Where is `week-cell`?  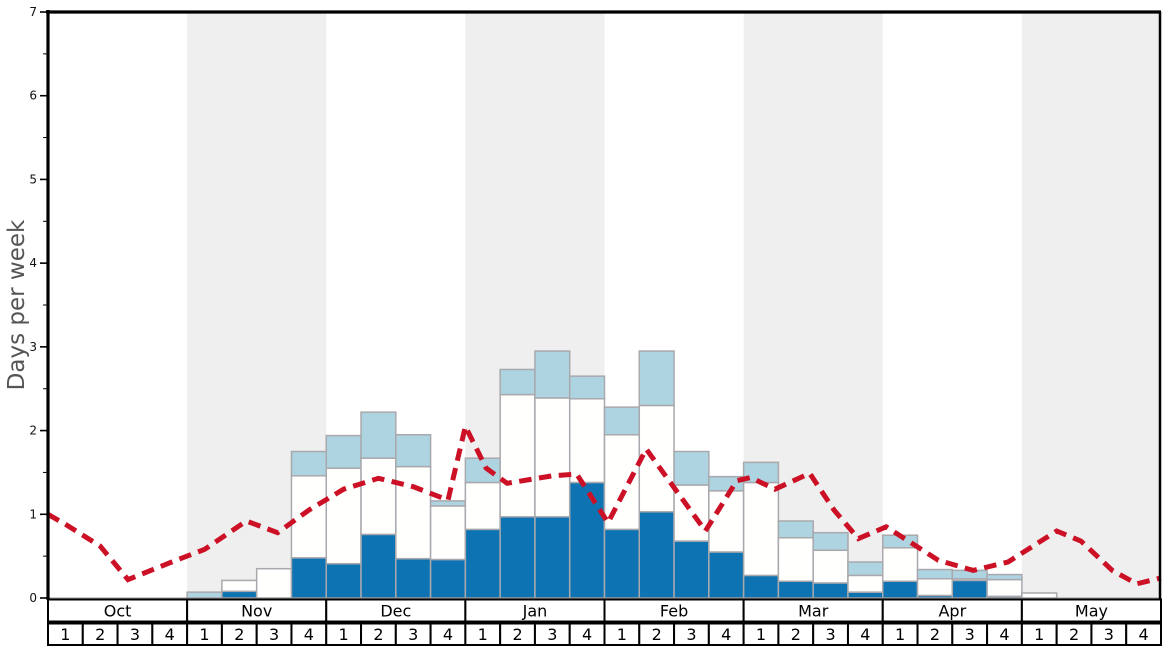 week-cell is located at coordinates (1143, 634).